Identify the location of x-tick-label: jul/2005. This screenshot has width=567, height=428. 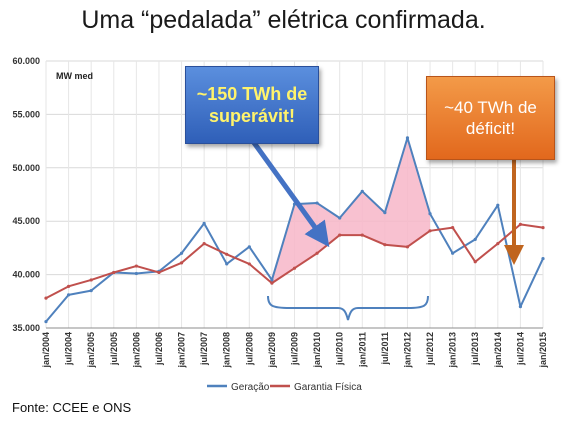
(114, 349).